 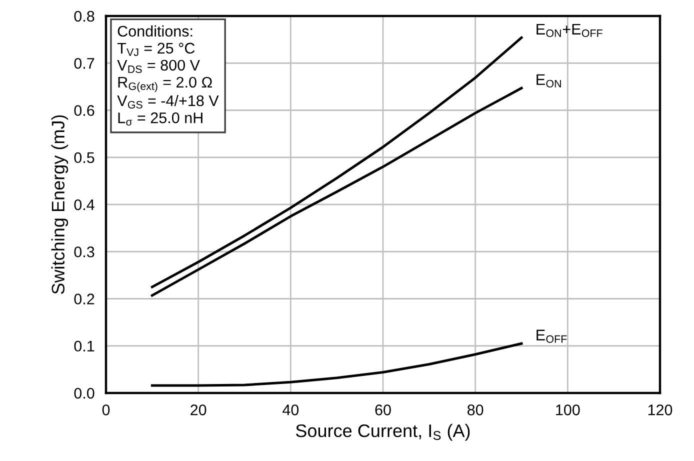 I want to click on y-tick-label: 0.5, so click(x=84, y=158).